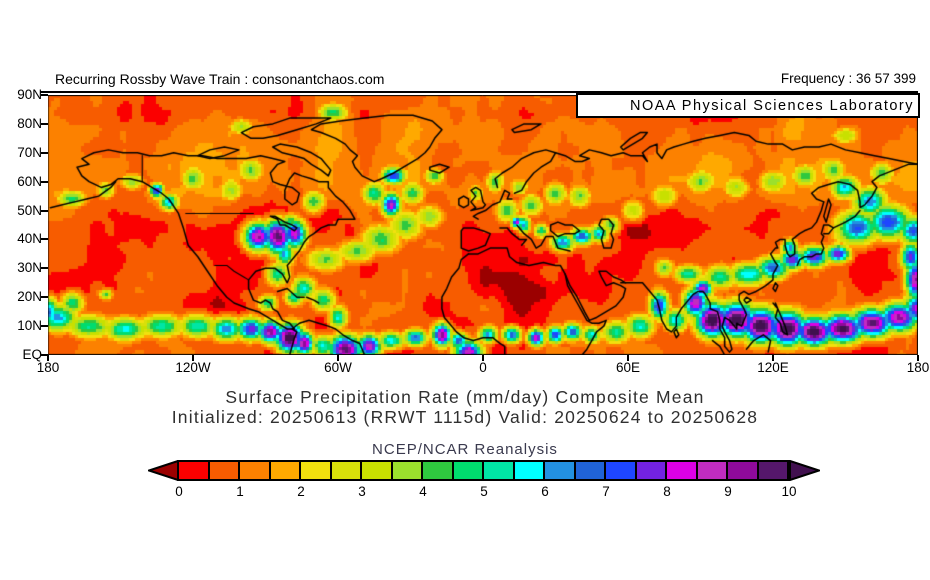 The height and width of the screenshot is (580, 930). What do you see at coordinates (479, 92) in the screenshot?
I see `header-rule` at bounding box center [479, 92].